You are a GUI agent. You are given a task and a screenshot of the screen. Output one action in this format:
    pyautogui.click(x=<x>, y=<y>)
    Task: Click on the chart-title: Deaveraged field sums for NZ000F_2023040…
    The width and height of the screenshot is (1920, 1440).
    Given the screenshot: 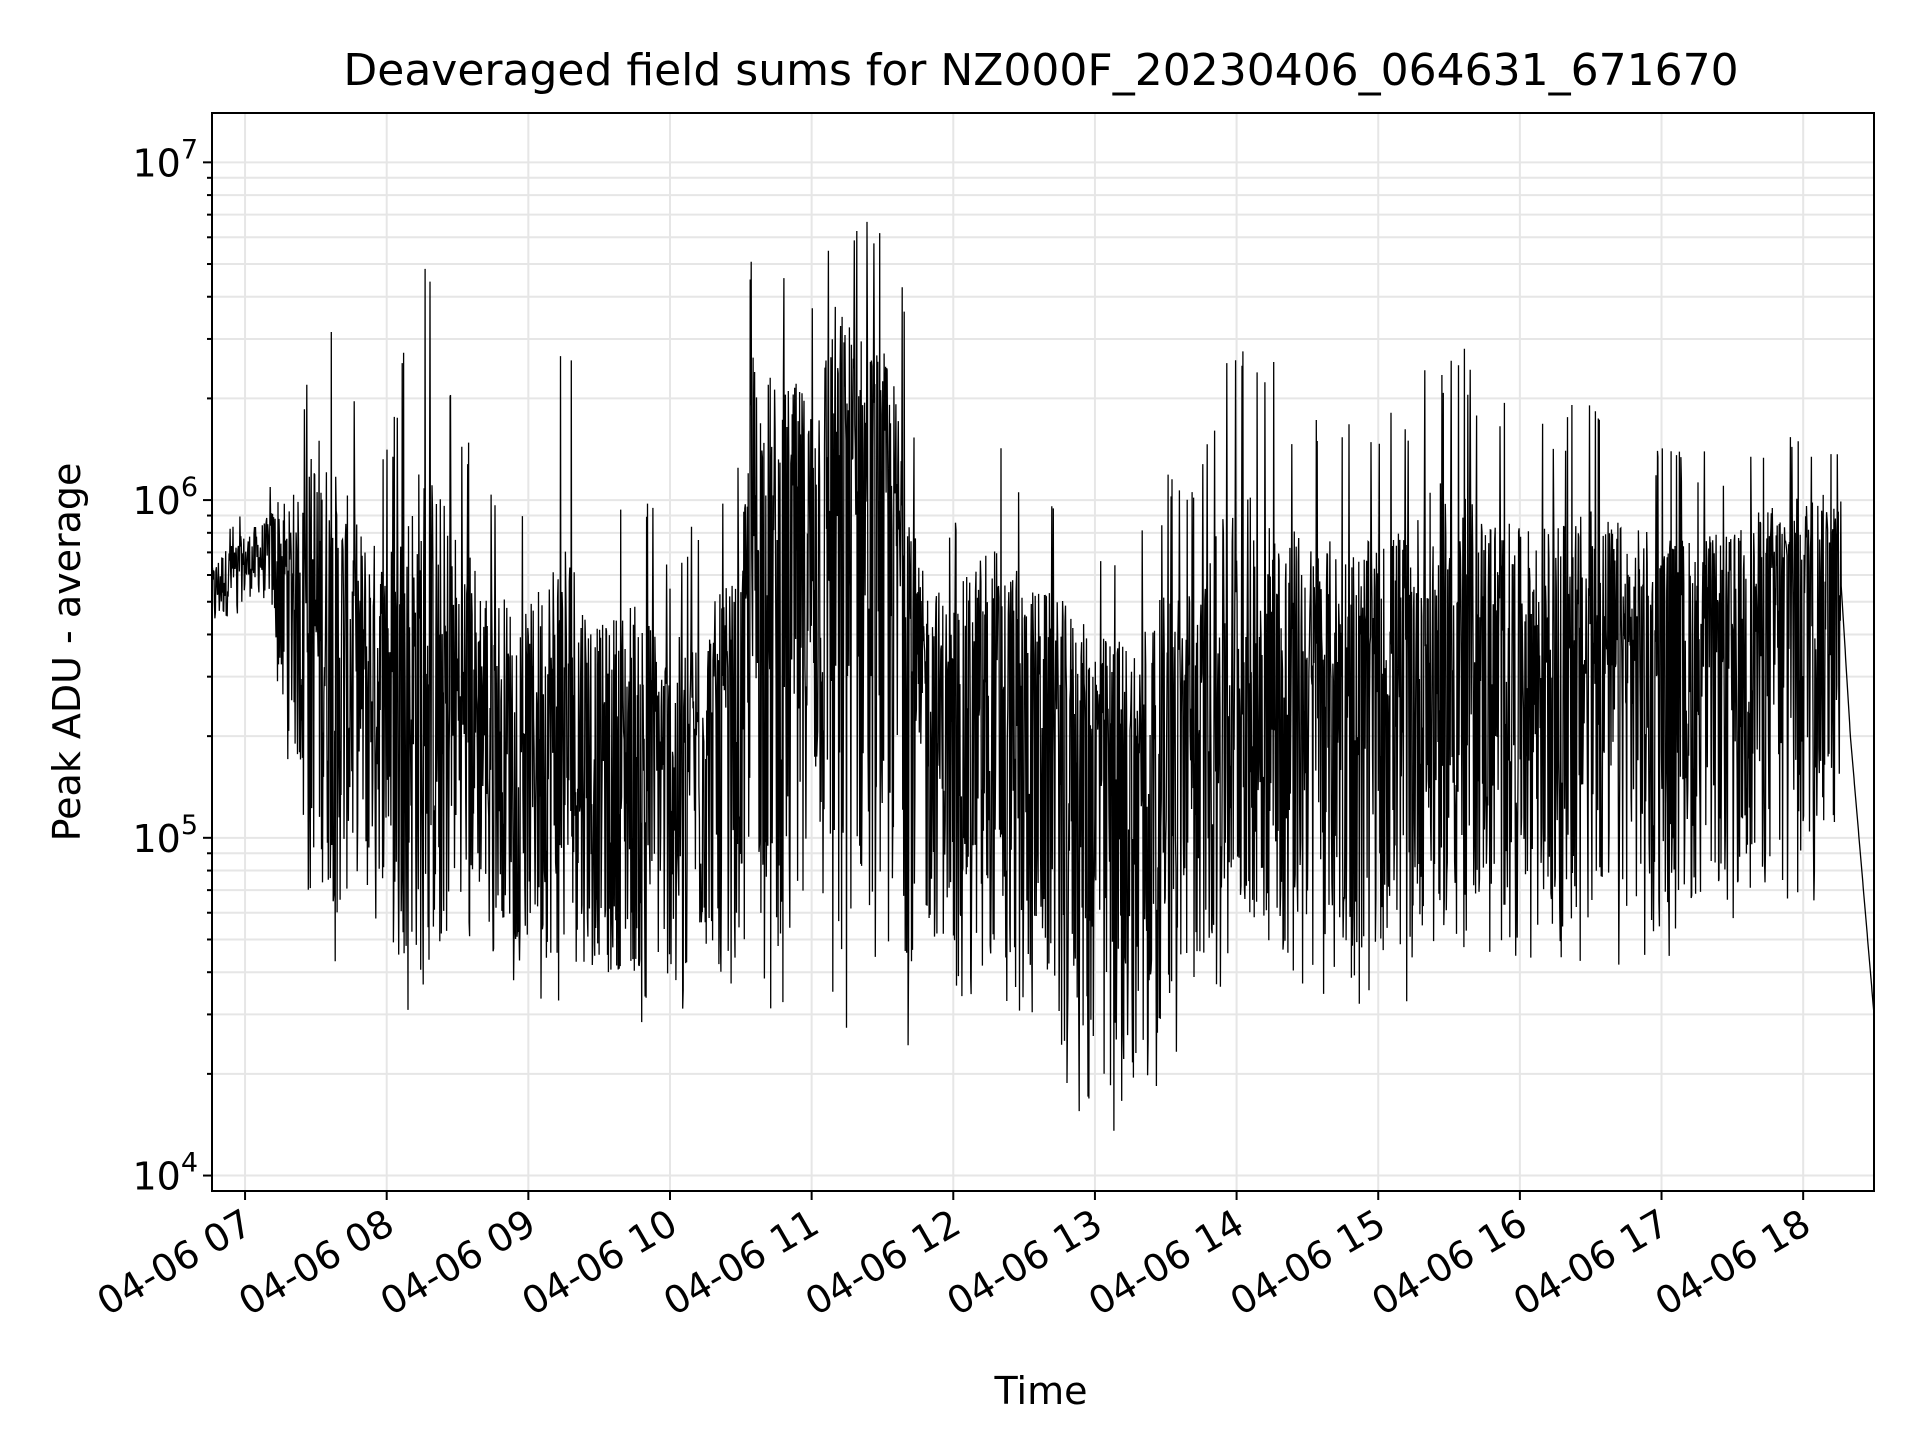 What is the action you would take?
    pyautogui.click(x=1040, y=70)
    